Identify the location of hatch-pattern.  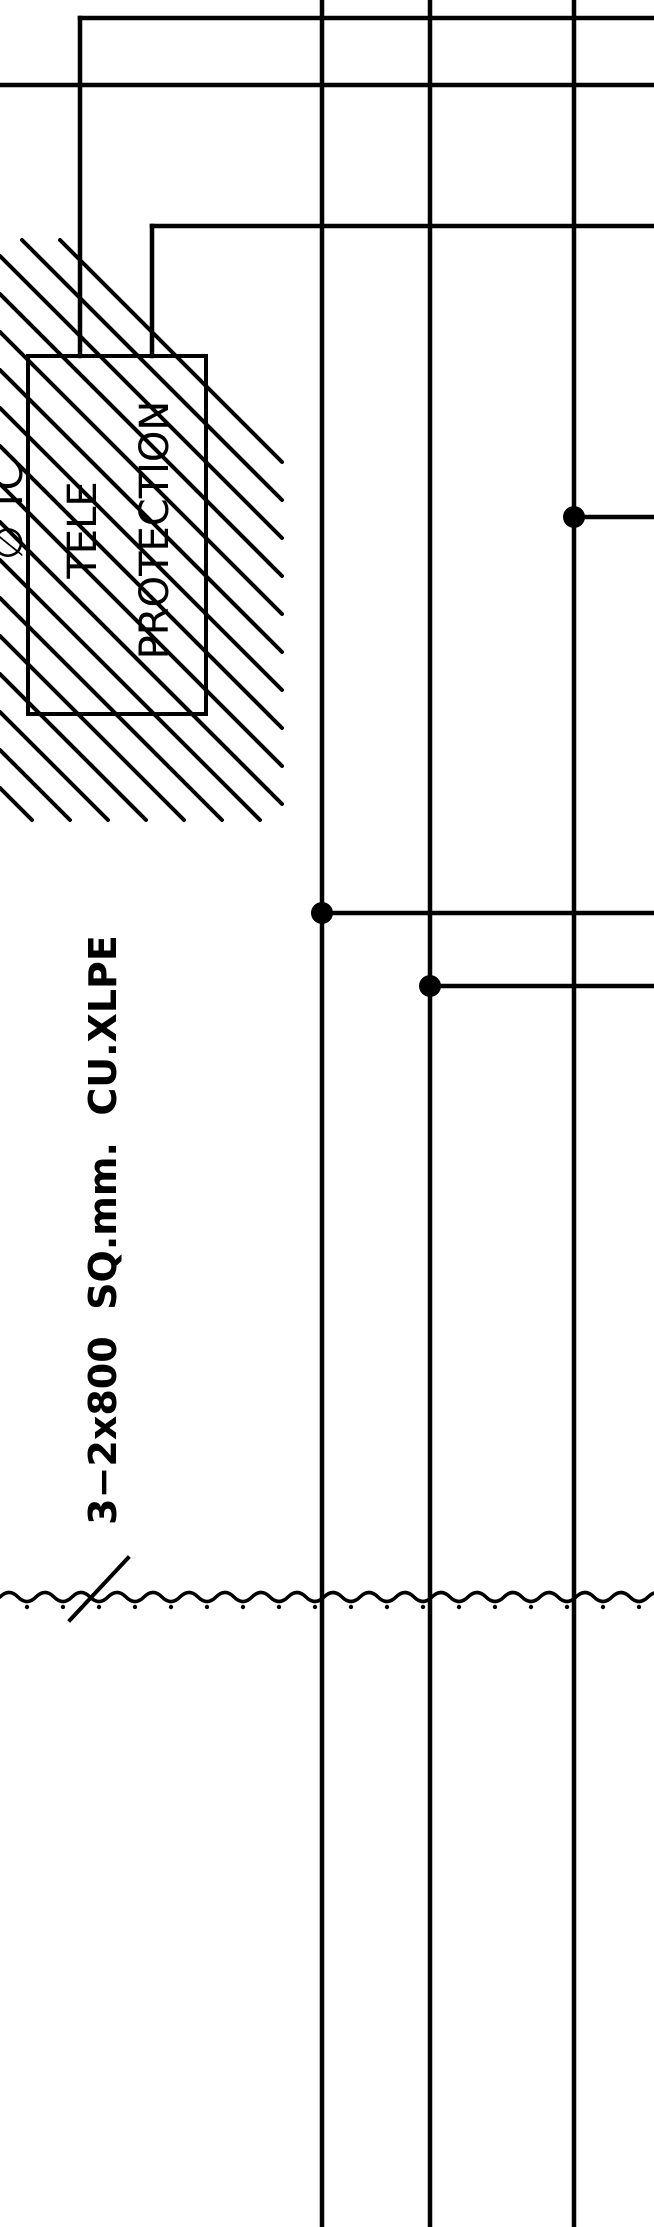
(142, 530).